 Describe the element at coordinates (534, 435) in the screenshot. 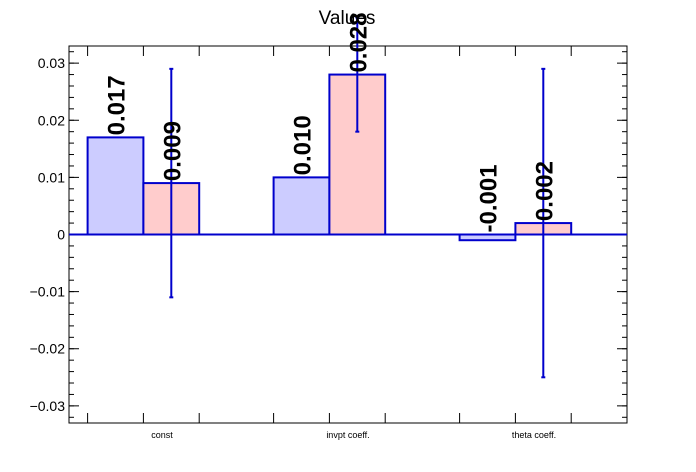

I see `category-label: theta coeff.` at that location.